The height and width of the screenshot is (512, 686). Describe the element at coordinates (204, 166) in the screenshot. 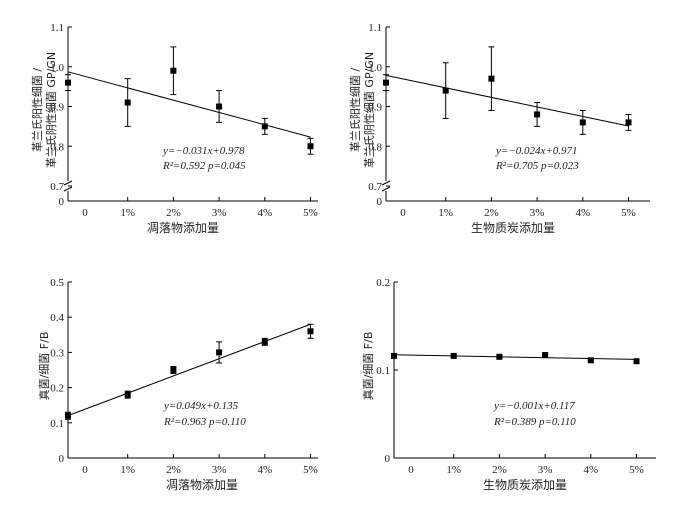

I see `regression-stats: R²=0.592 p=0.045` at that location.